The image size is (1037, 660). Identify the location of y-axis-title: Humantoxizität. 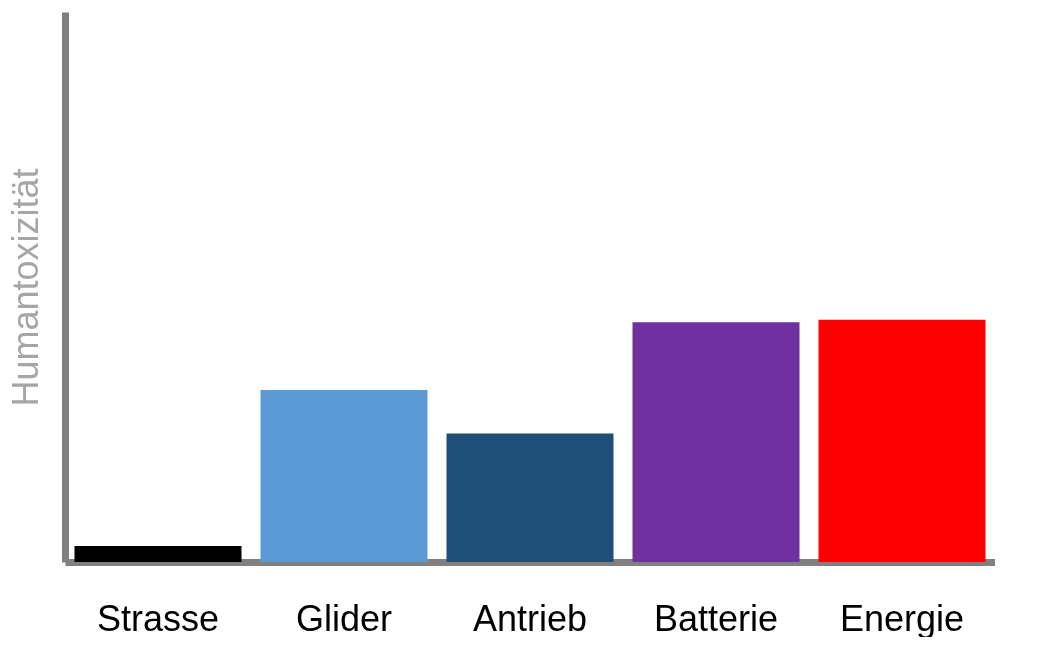
(25, 287).